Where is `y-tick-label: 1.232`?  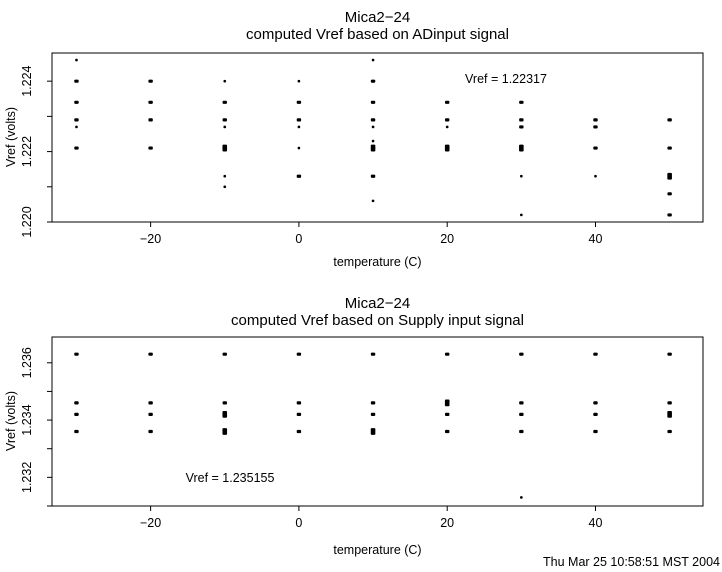
y-tick-label: 1.232 is located at coordinates (27, 477).